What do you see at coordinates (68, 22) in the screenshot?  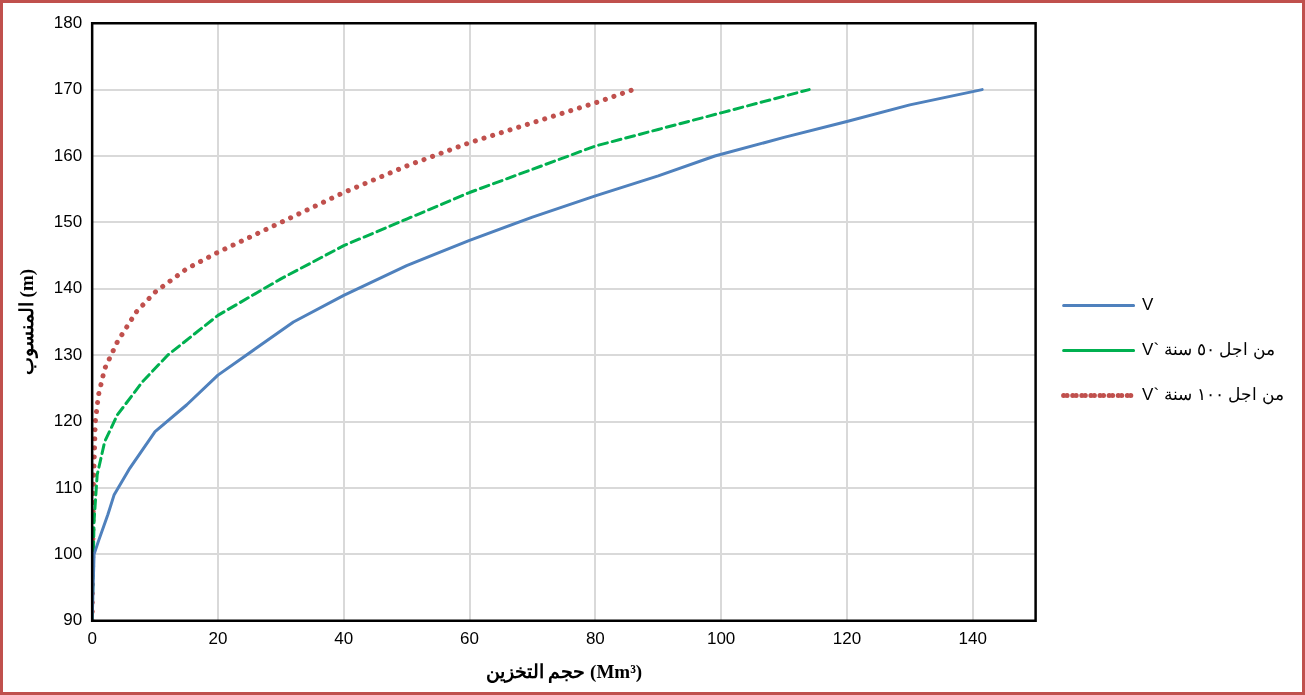 I see `y-tick-label: 180` at bounding box center [68, 22].